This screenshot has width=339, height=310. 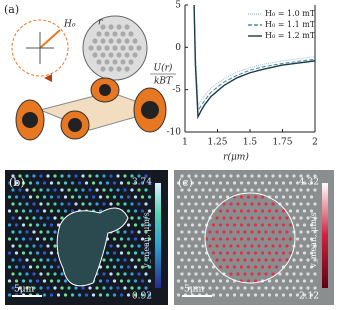 What do you see at coordinates (254, 62) in the screenshot?
I see `line-series` at bounding box center [254, 62].